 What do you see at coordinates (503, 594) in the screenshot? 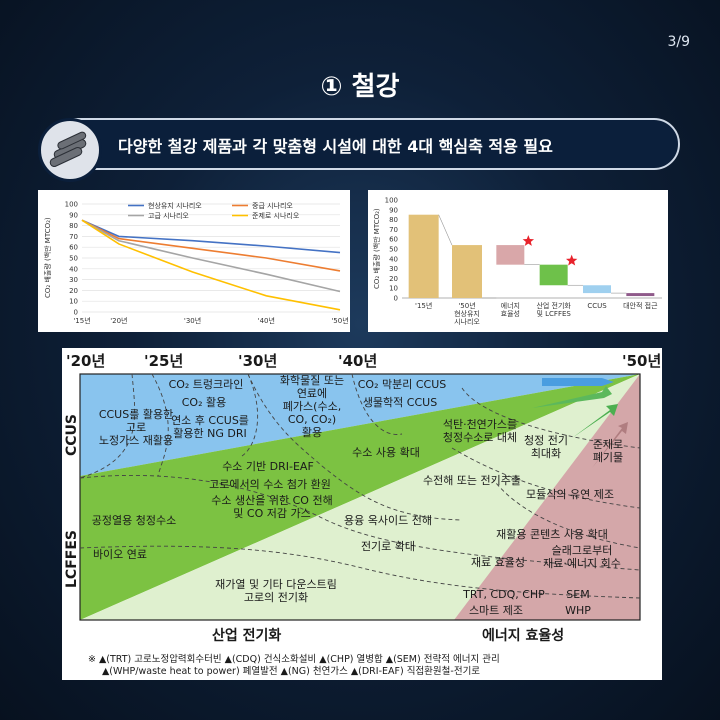
I see `diagram-text-trt: TRT, CDQ, CHP` at bounding box center [503, 594].